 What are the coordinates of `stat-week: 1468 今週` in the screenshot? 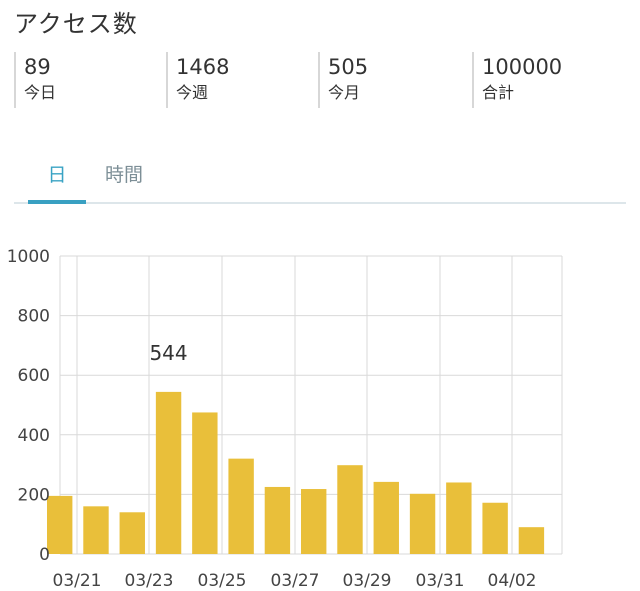 It's located at (236, 80).